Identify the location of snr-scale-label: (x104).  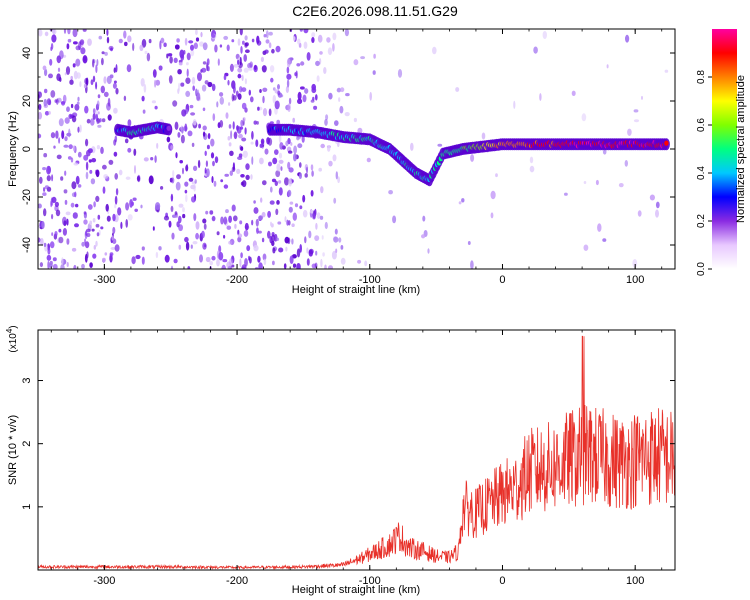
(12, 338).